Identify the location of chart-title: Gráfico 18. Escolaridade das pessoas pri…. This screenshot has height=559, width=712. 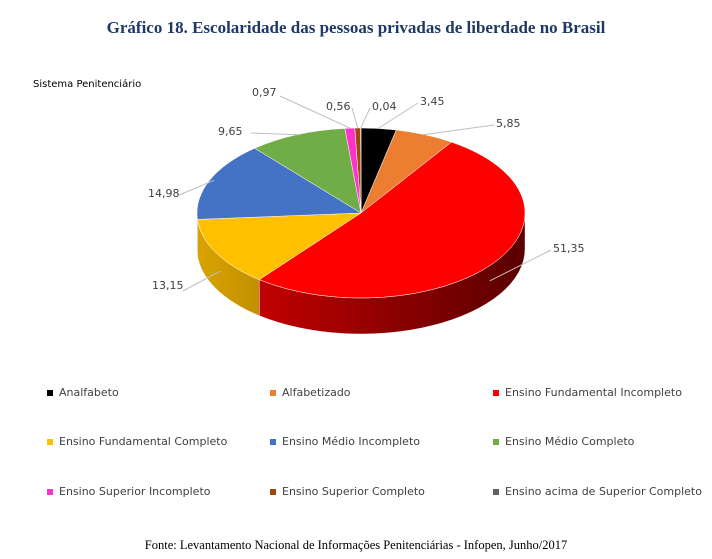
(356, 27).